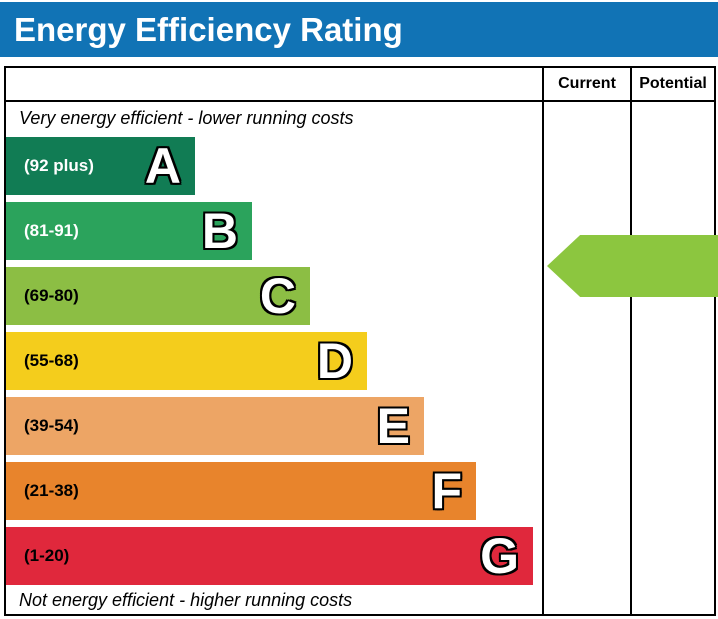  What do you see at coordinates (186, 361) in the screenshot?
I see `band-d-bar: (55-68) D` at bounding box center [186, 361].